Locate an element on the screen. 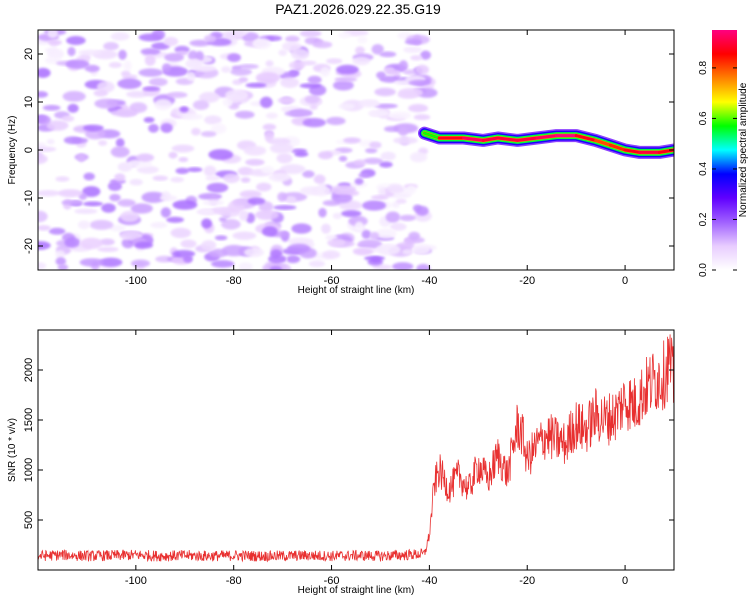 This screenshot has width=750, height=605. x-tick-label: -60 is located at coordinates (332, 581).